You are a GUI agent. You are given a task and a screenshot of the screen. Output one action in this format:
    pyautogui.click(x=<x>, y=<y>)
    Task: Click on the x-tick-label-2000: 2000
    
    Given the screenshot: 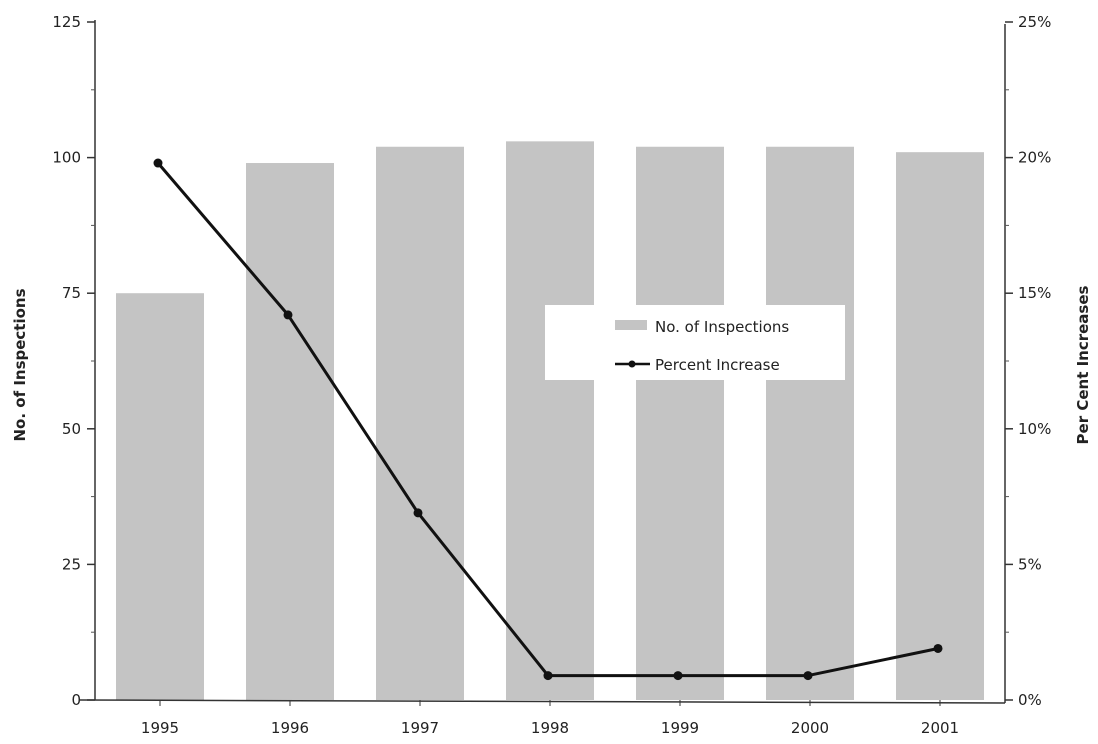 What is the action you would take?
    pyautogui.click(x=810, y=728)
    